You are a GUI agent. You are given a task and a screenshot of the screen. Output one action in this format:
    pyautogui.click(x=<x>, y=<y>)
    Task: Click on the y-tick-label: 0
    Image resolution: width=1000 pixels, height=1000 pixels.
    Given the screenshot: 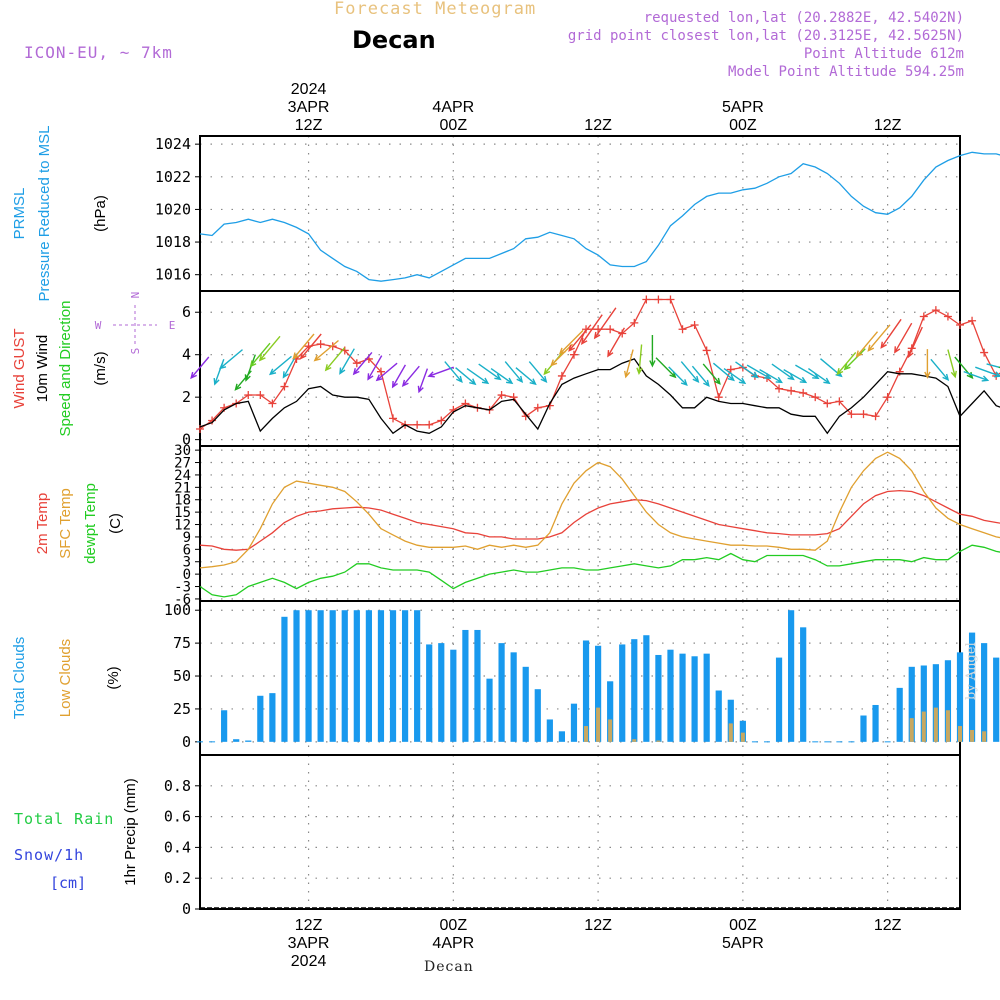 What is the action you would take?
    pyautogui.click(x=186, y=909)
    